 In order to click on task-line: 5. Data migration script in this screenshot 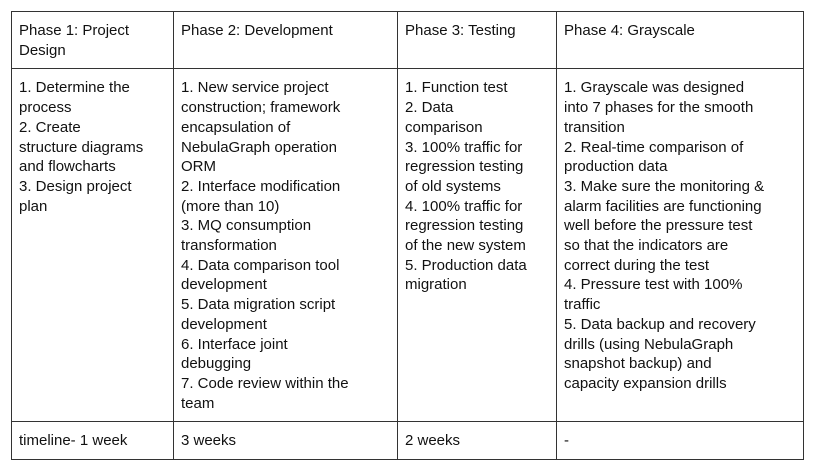, I will do `click(258, 305)`.